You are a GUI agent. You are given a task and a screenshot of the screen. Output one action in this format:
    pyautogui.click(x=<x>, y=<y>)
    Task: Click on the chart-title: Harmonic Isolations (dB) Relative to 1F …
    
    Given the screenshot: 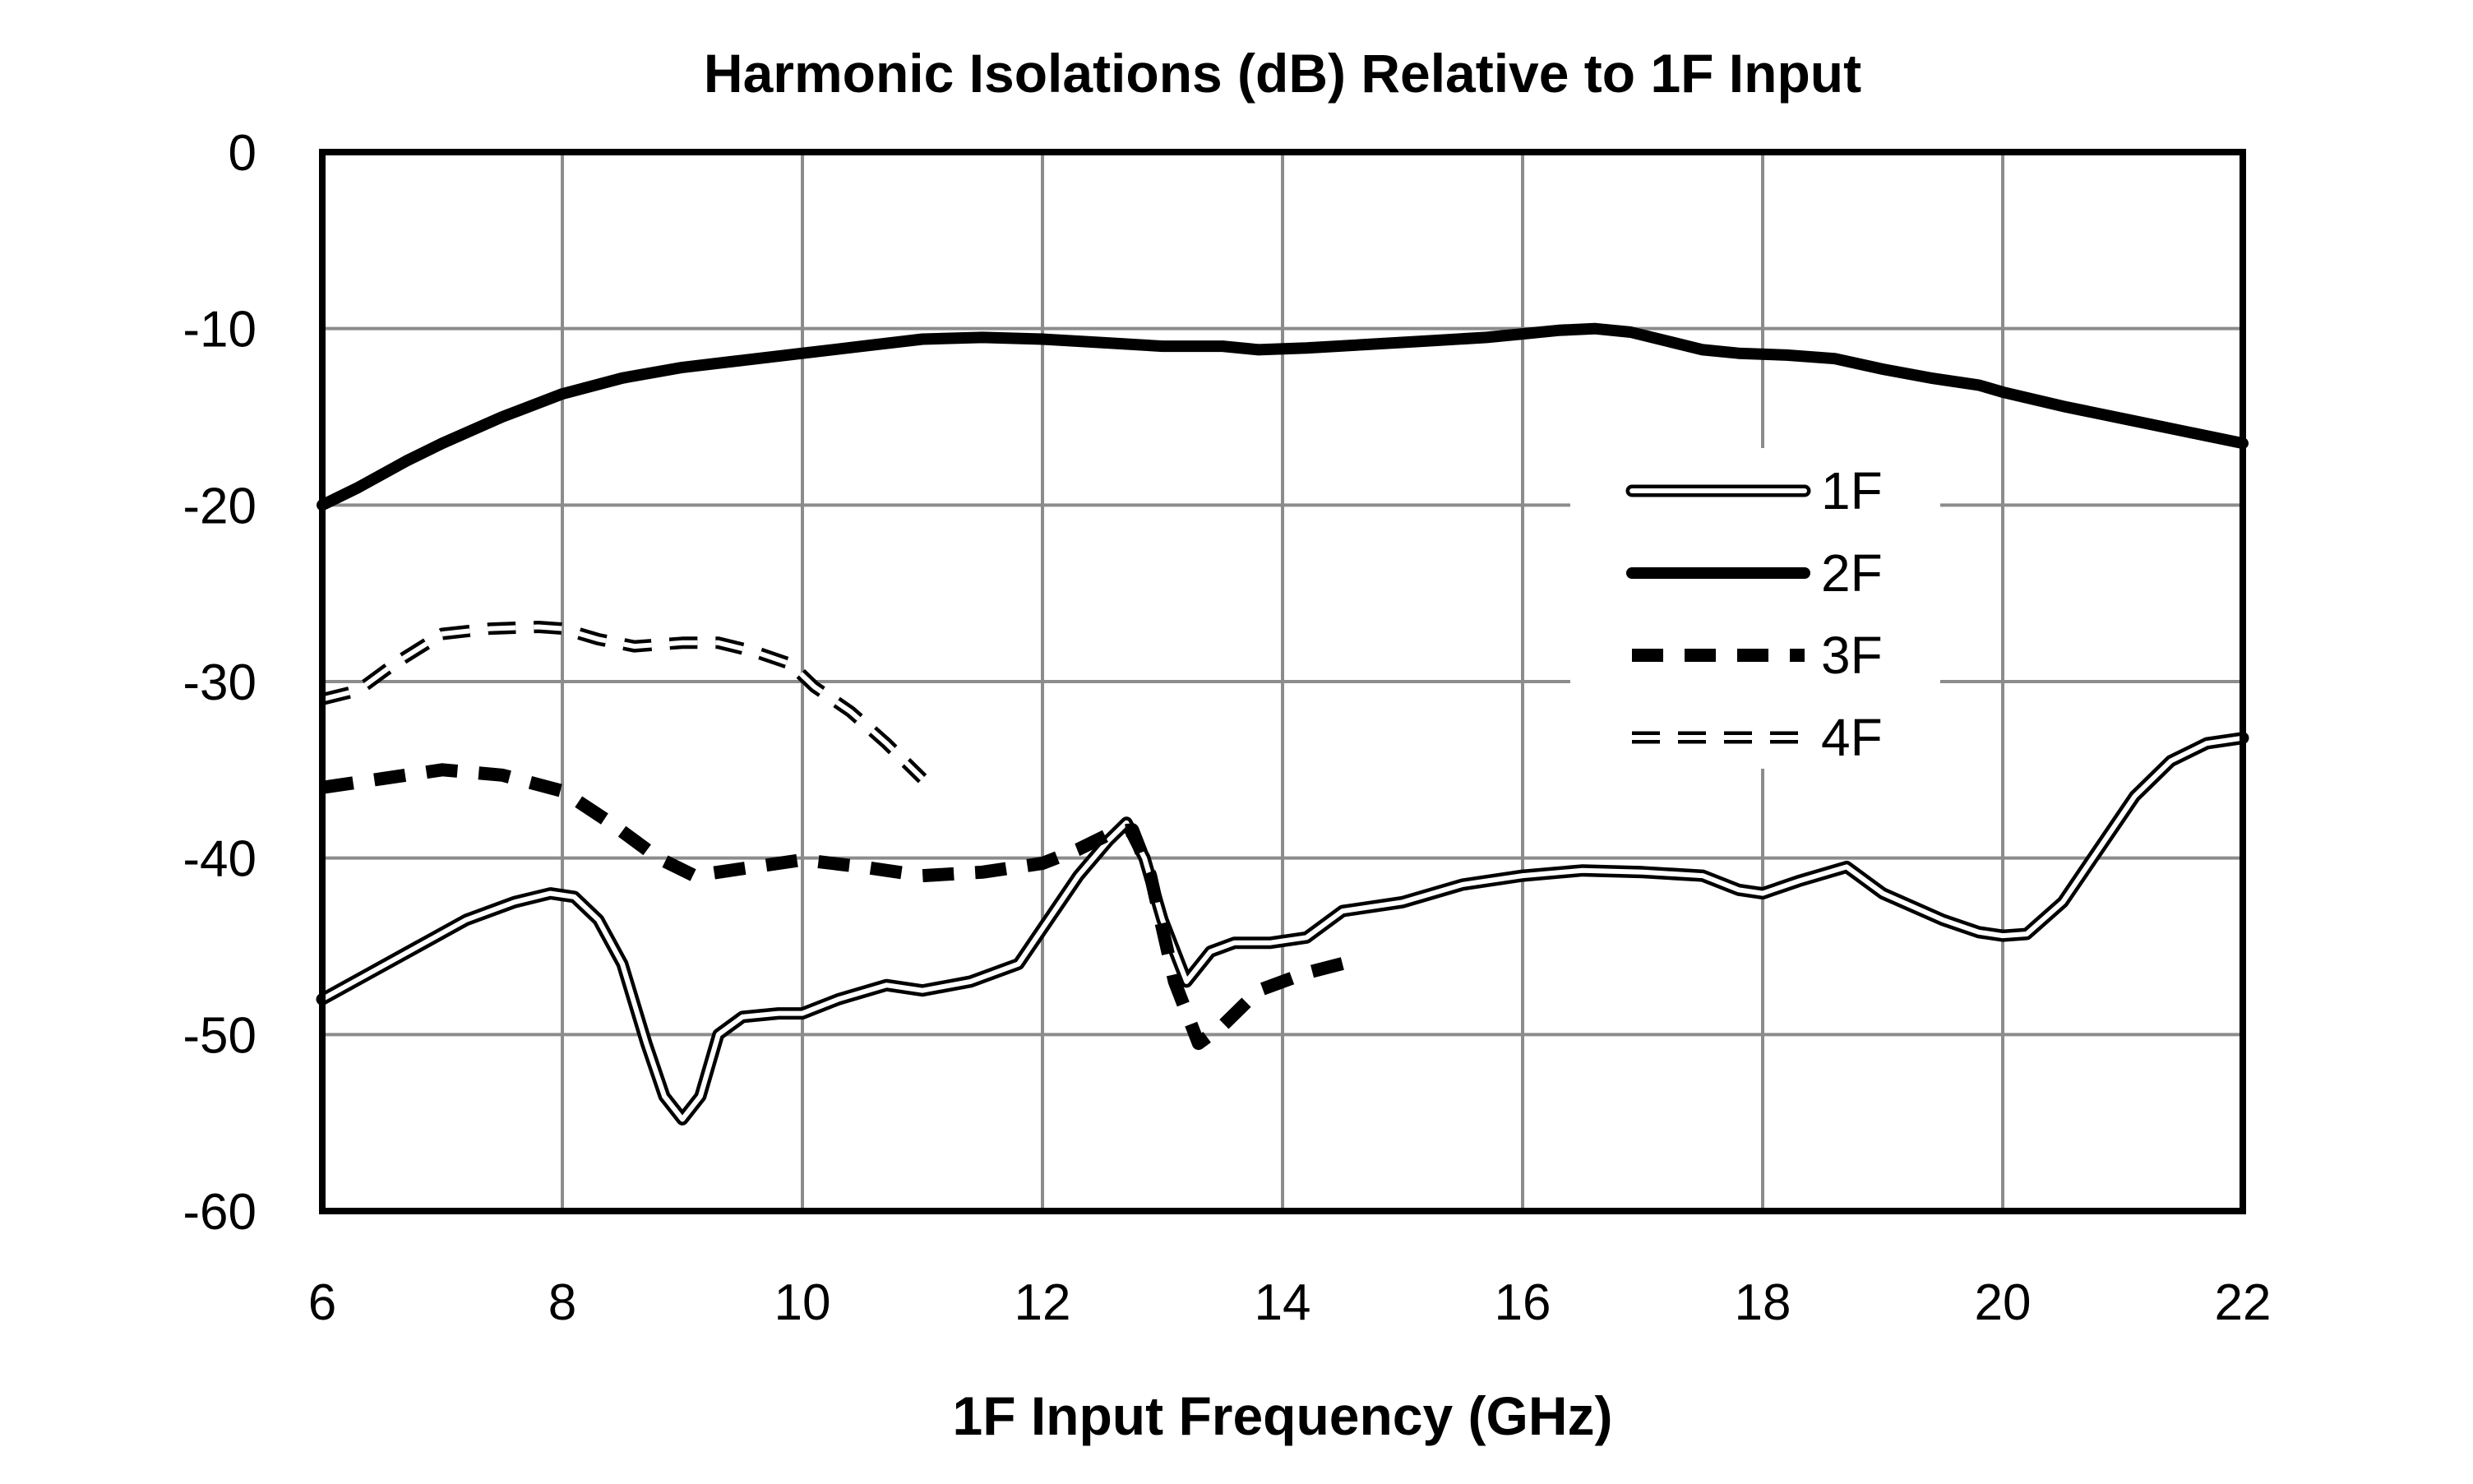 What is the action you would take?
    pyautogui.click(x=1282, y=74)
    